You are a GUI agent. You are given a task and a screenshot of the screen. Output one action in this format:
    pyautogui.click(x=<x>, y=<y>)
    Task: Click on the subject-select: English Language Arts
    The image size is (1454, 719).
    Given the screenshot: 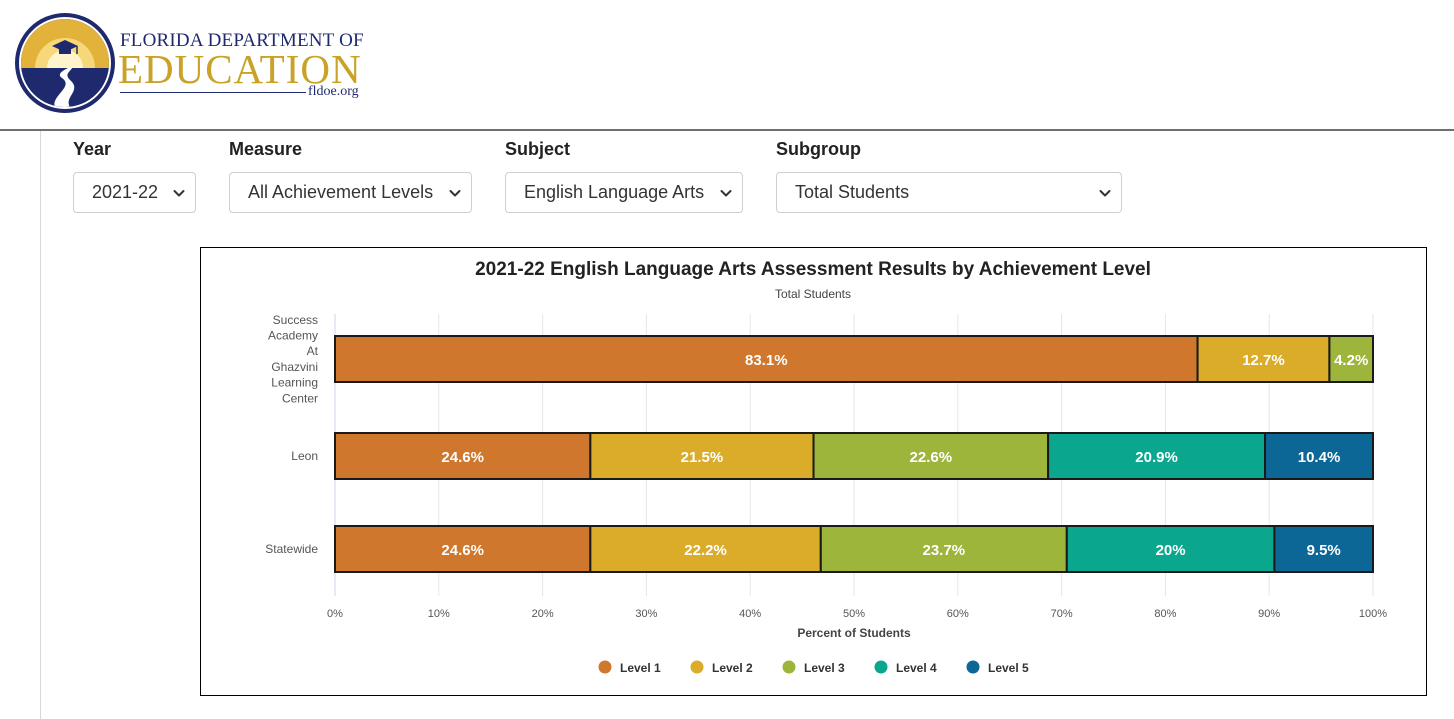 What is the action you would take?
    pyautogui.click(x=624, y=192)
    